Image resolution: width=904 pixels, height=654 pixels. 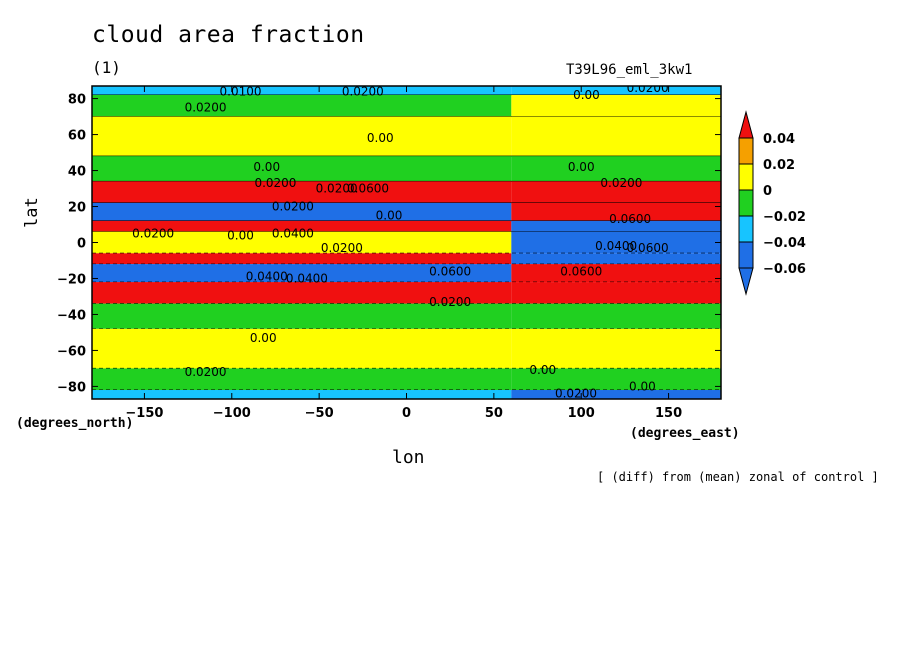 I want to click on contour-label-15: 0.0200, so click(x=153, y=234).